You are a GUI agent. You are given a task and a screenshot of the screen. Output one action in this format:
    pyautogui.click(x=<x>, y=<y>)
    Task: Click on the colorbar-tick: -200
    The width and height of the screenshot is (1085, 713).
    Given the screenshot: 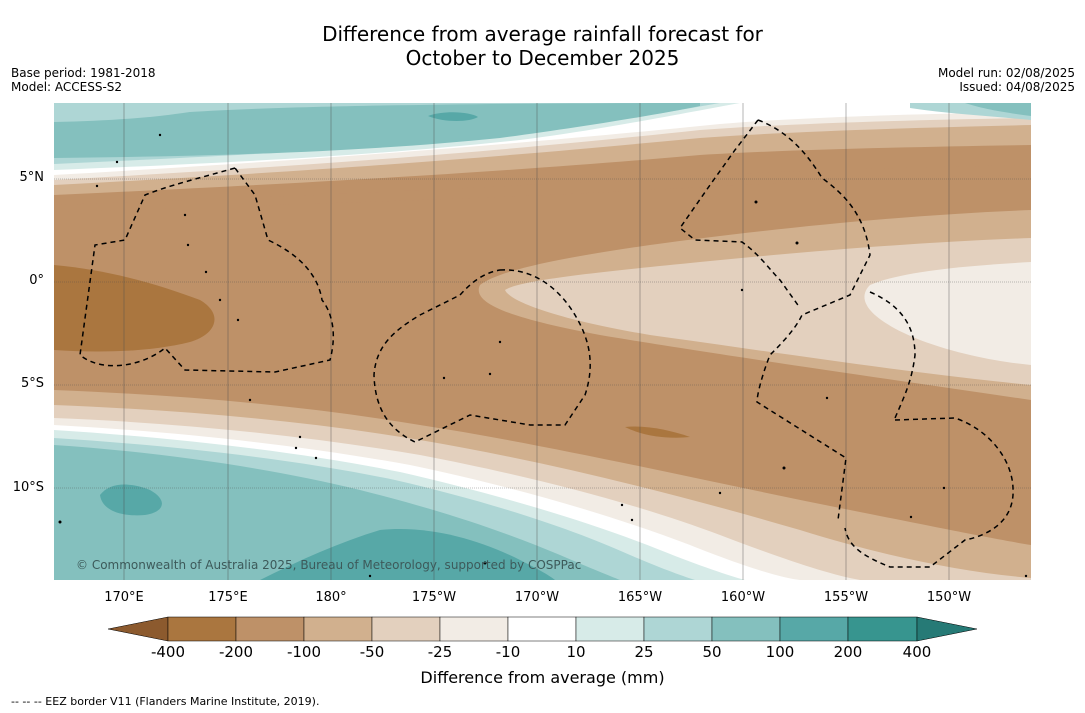 What is the action you would take?
    pyautogui.click(x=236, y=652)
    